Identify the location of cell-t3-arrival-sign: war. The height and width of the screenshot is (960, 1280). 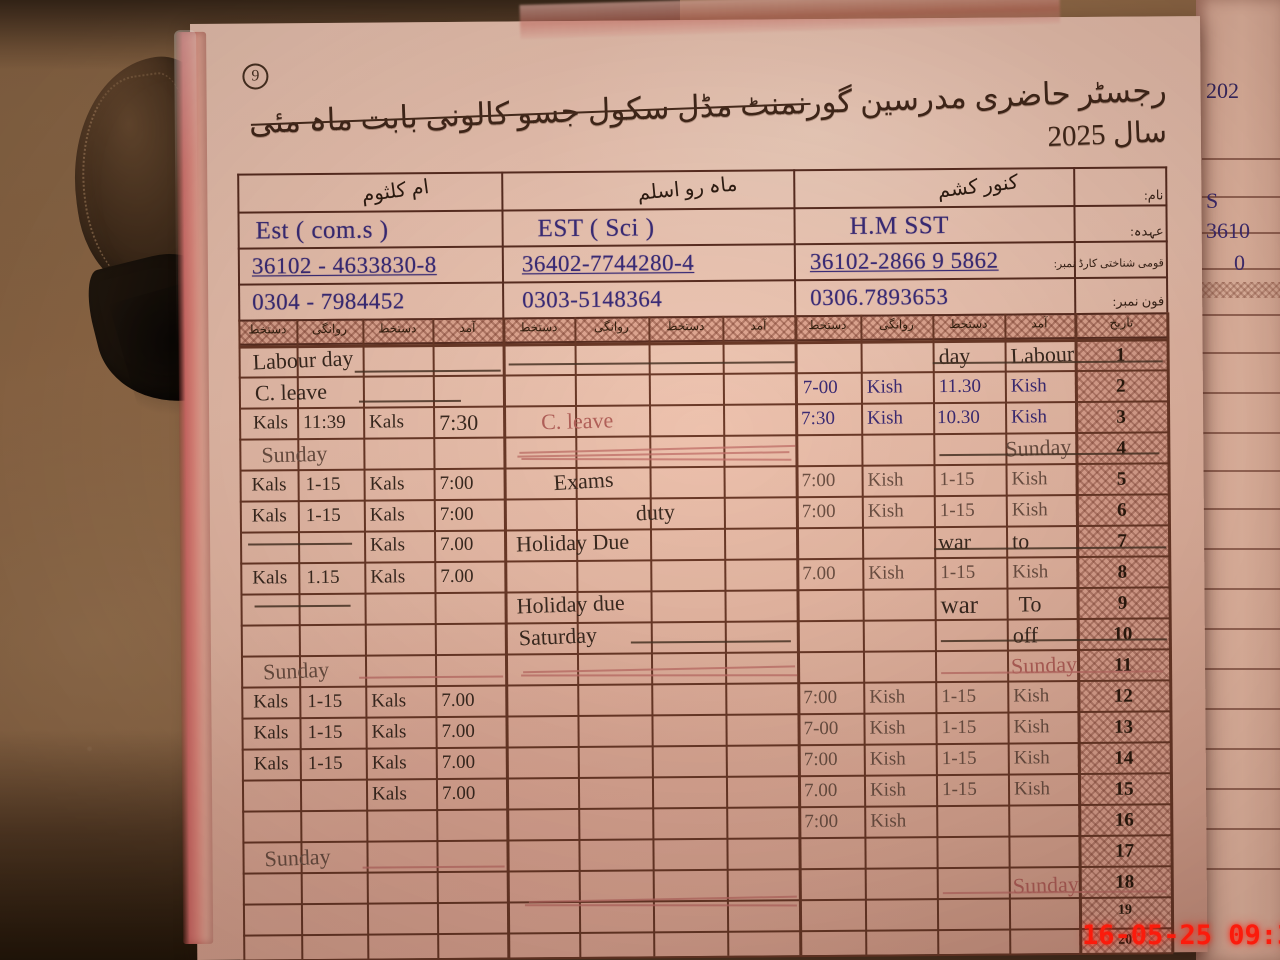
(959, 605).